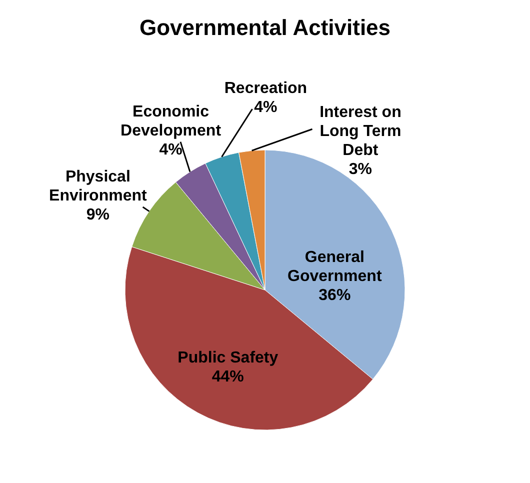 The height and width of the screenshot is (483, 530). What do you see at coordinates (98, 215) in the screenshot?
I see `data-label: 9%` at bounding box center [98, 215].